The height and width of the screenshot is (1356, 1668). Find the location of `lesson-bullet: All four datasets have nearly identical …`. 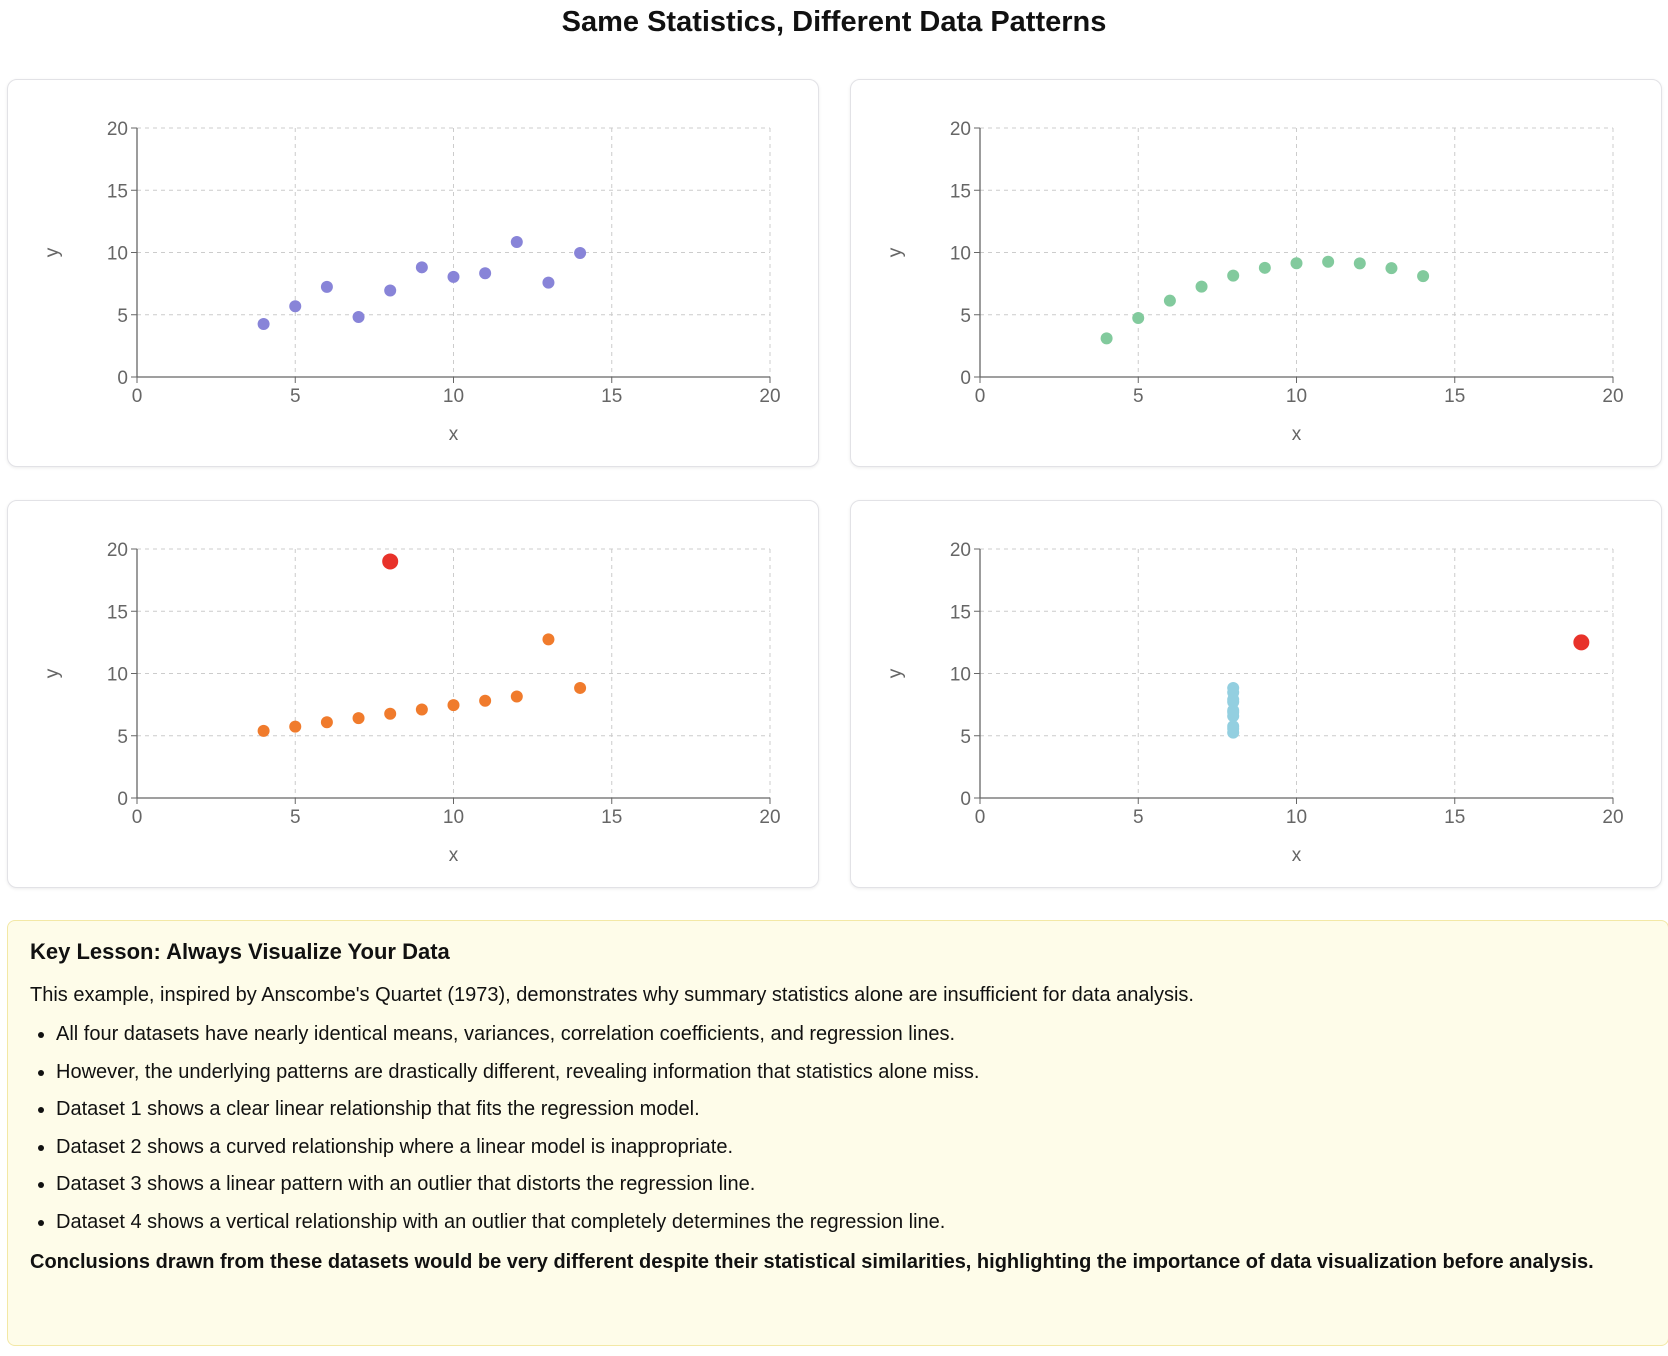

lesson-bullet: All four datasets have nearly identical … is located at coordinates (851, 1034).